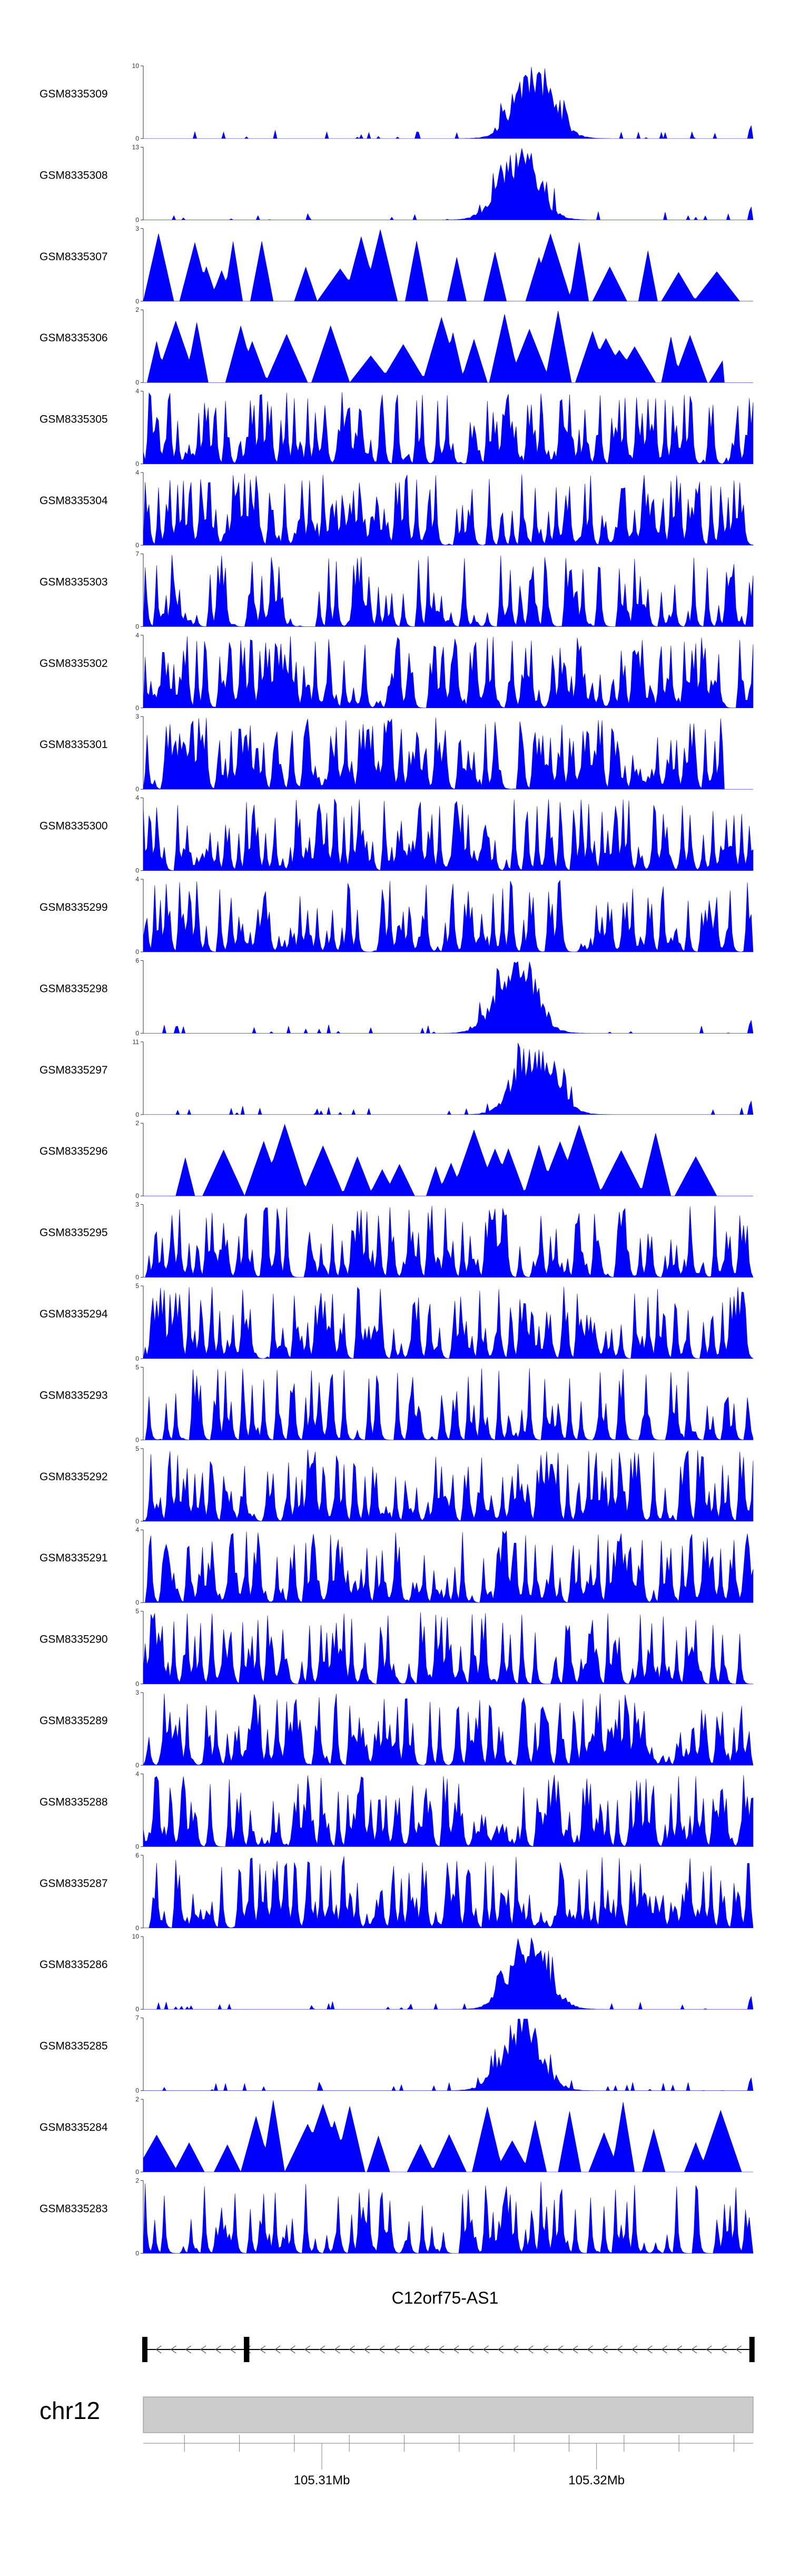  Describe the element at coordinates (137, 1855) in the screenshot. I see `y-tick-label-max: 6` at that location.